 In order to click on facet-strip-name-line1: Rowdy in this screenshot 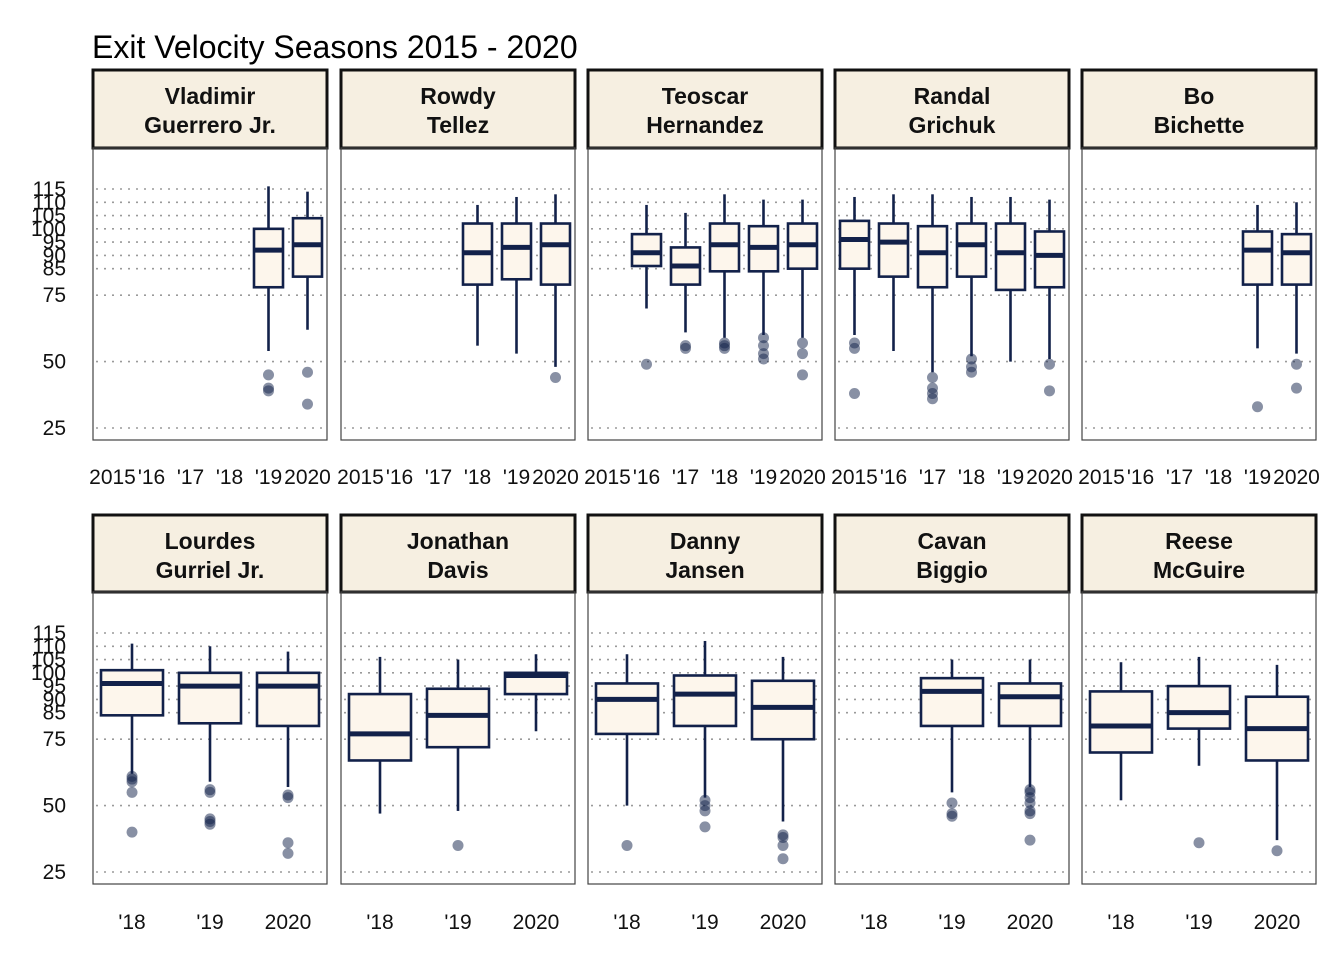, I will do `click(458, 96)`.